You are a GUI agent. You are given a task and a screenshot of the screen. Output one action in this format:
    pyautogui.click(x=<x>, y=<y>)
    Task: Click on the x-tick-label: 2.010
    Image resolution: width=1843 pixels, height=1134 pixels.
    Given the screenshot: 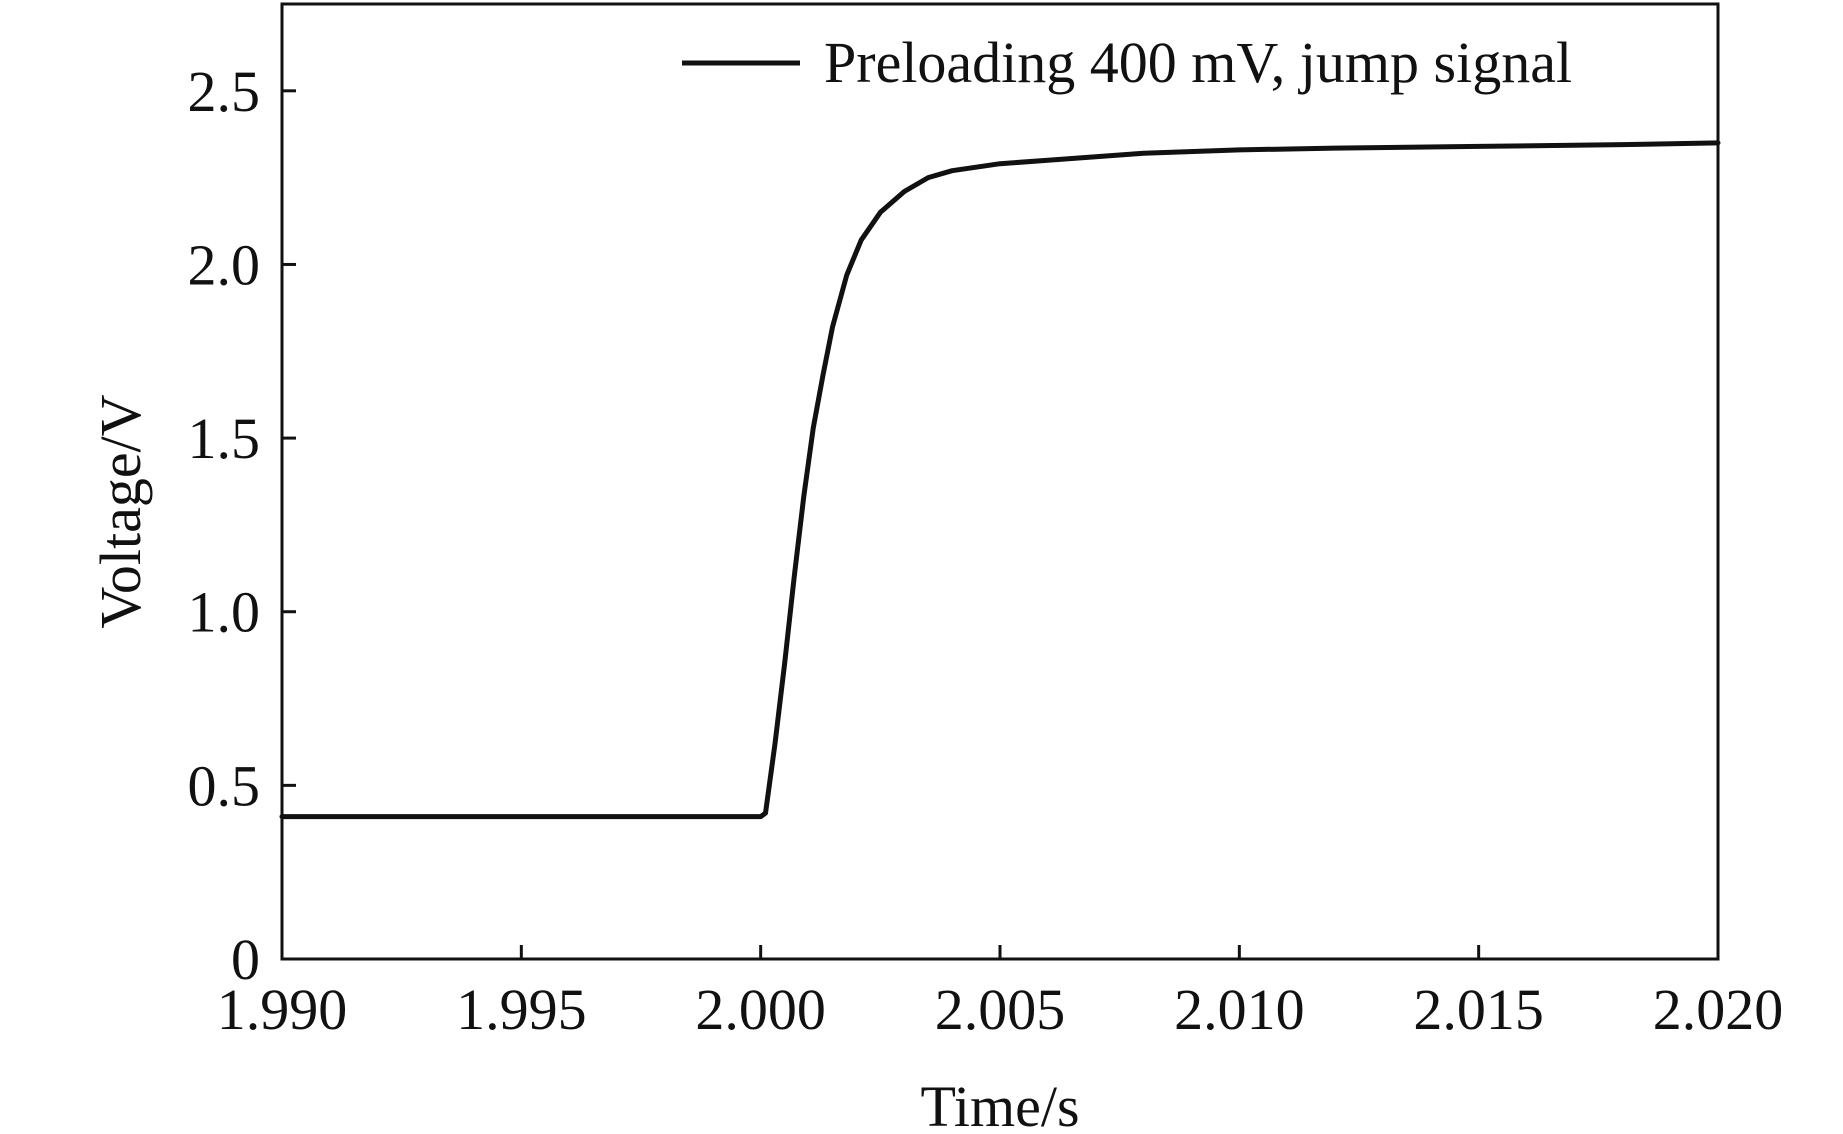 What is the action you would take?
    pyautogui.click(x=1239, y=1009)
    